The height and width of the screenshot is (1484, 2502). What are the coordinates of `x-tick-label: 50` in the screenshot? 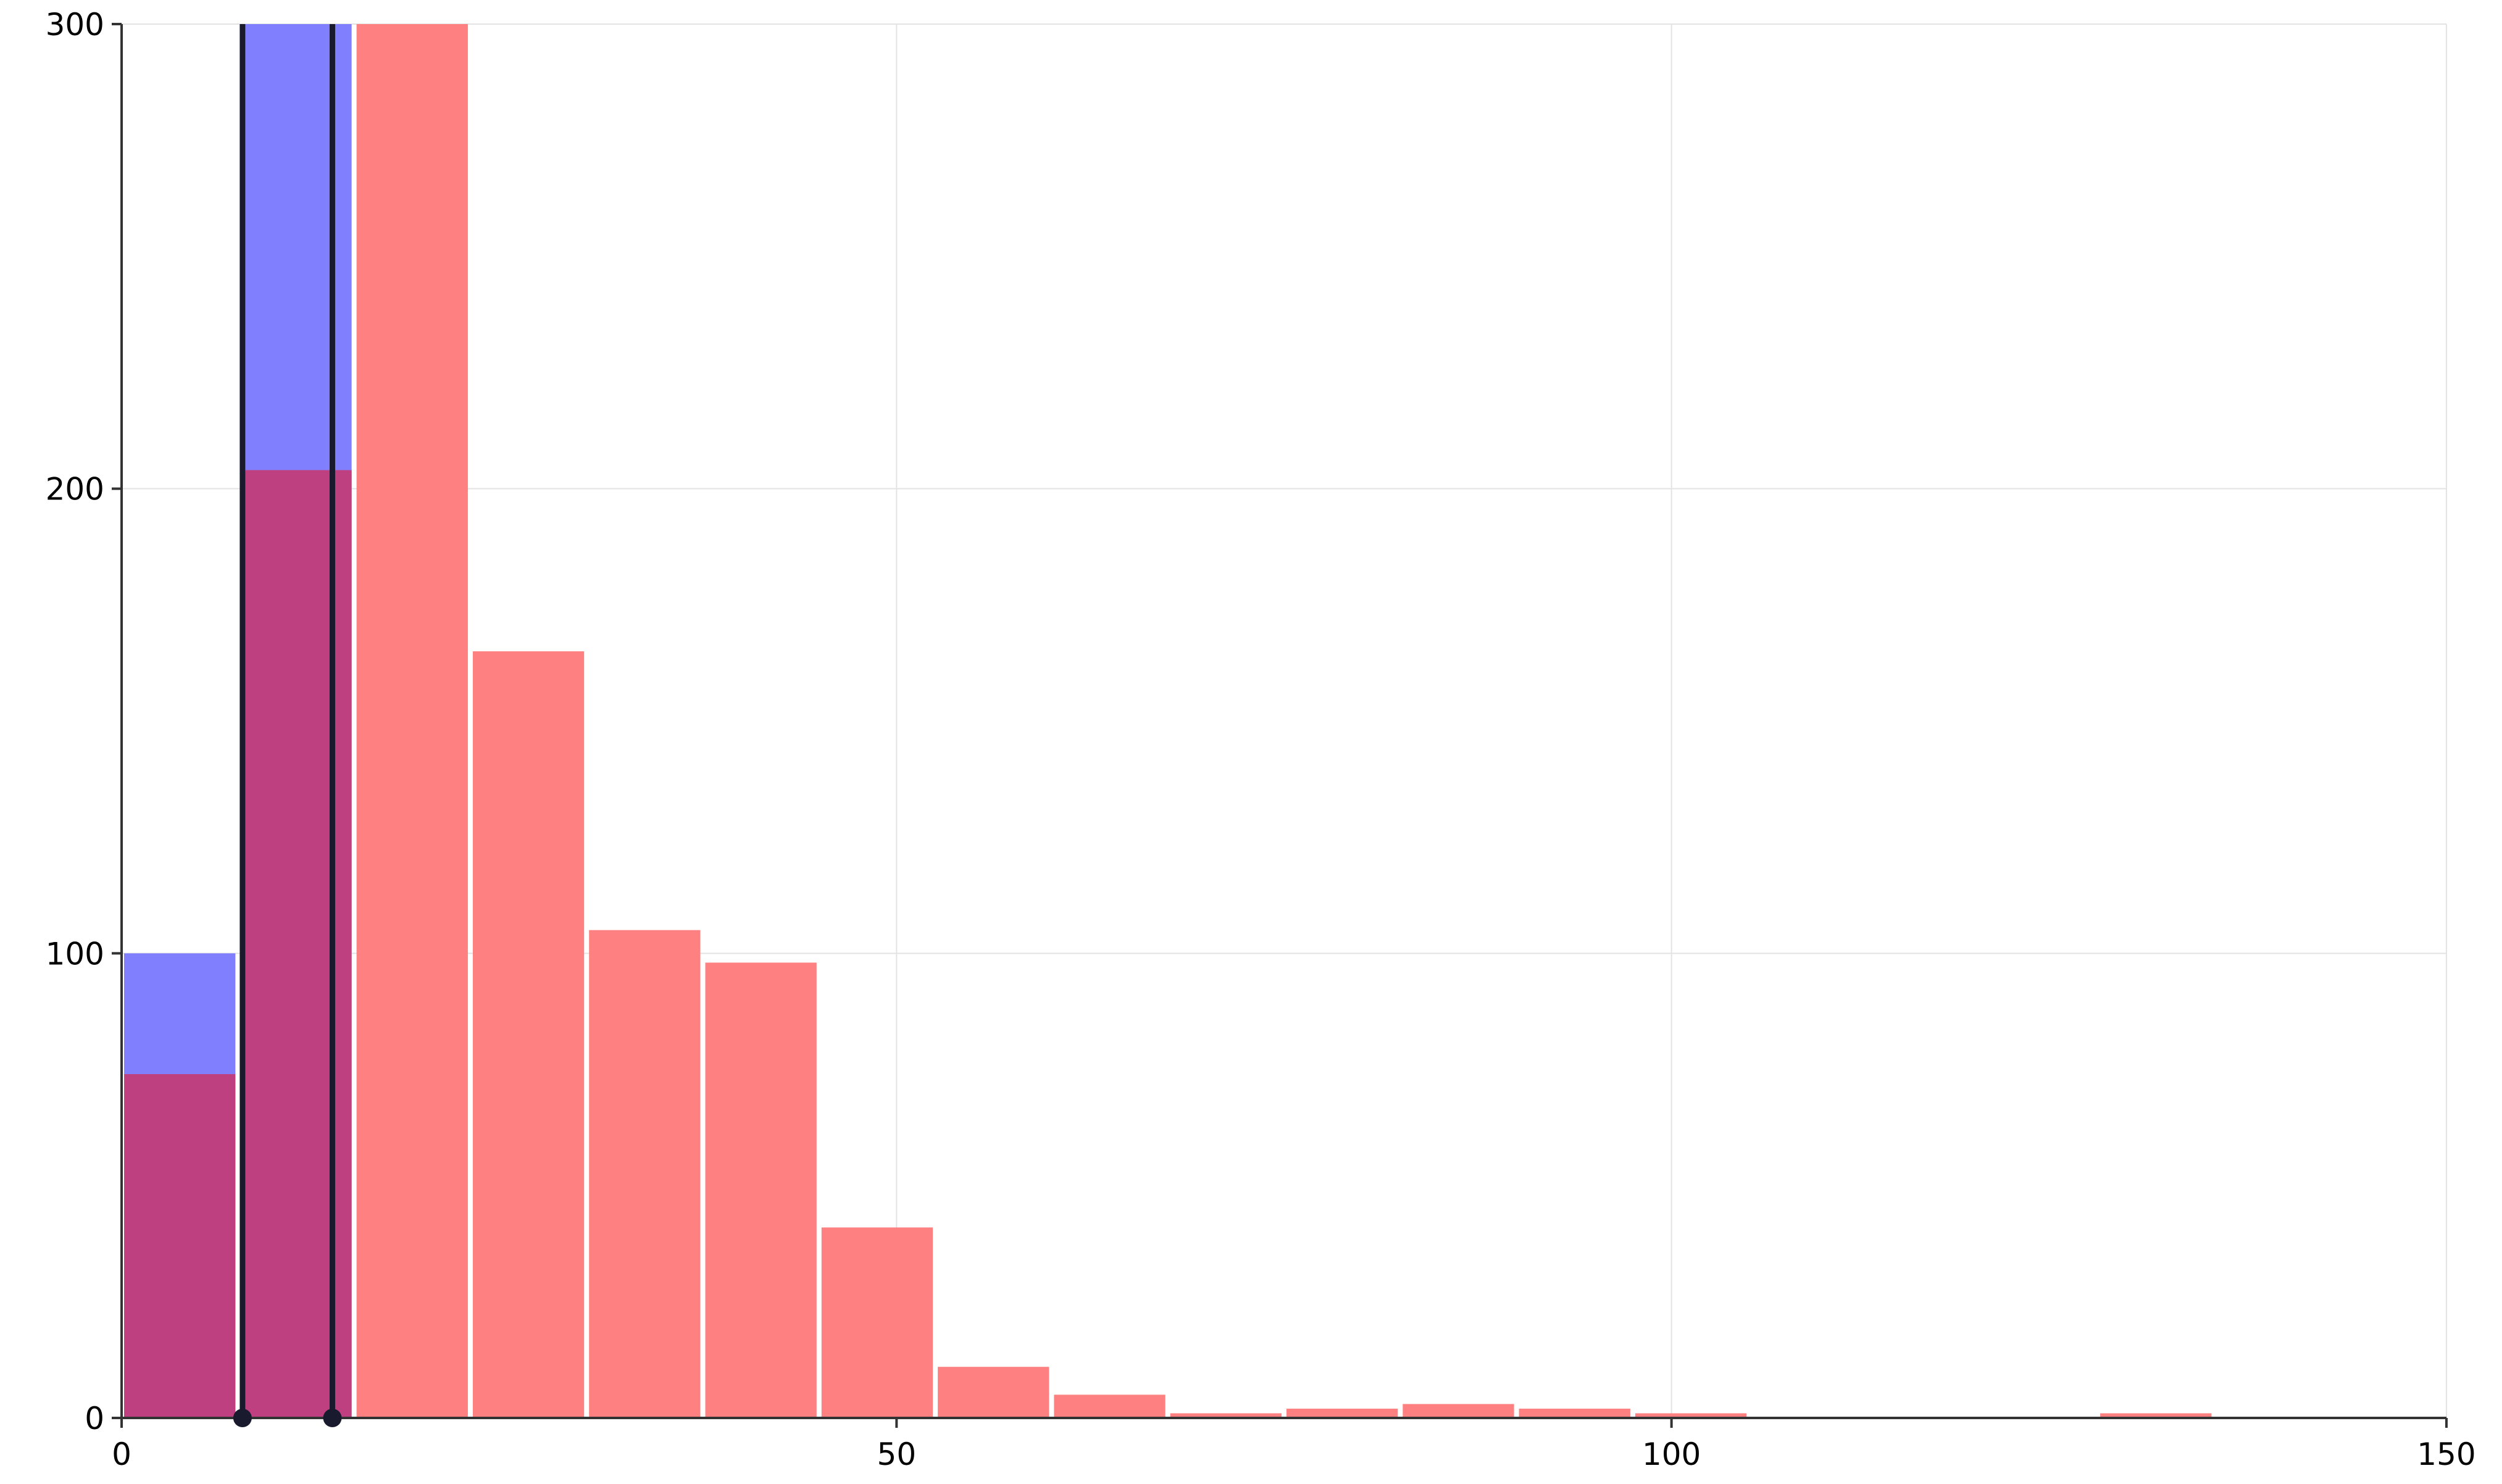 It's located at (897, 1454).